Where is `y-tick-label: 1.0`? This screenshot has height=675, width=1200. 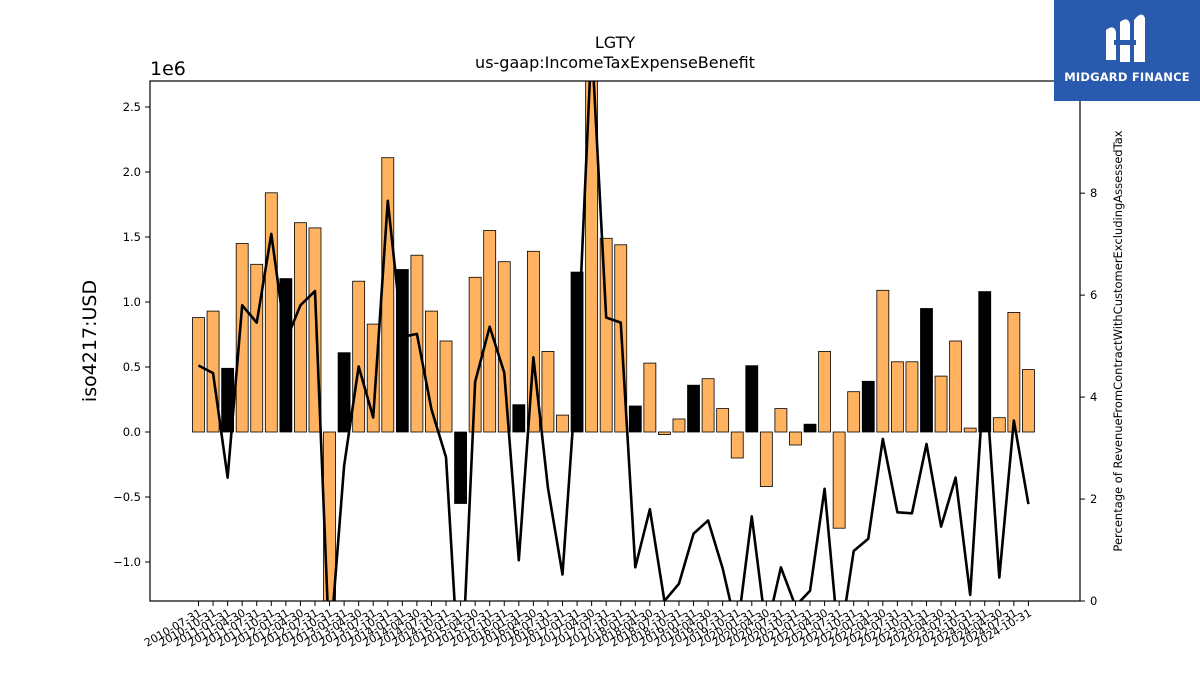 y-tick-label: 1.0 is located at coordinates (132, 302).